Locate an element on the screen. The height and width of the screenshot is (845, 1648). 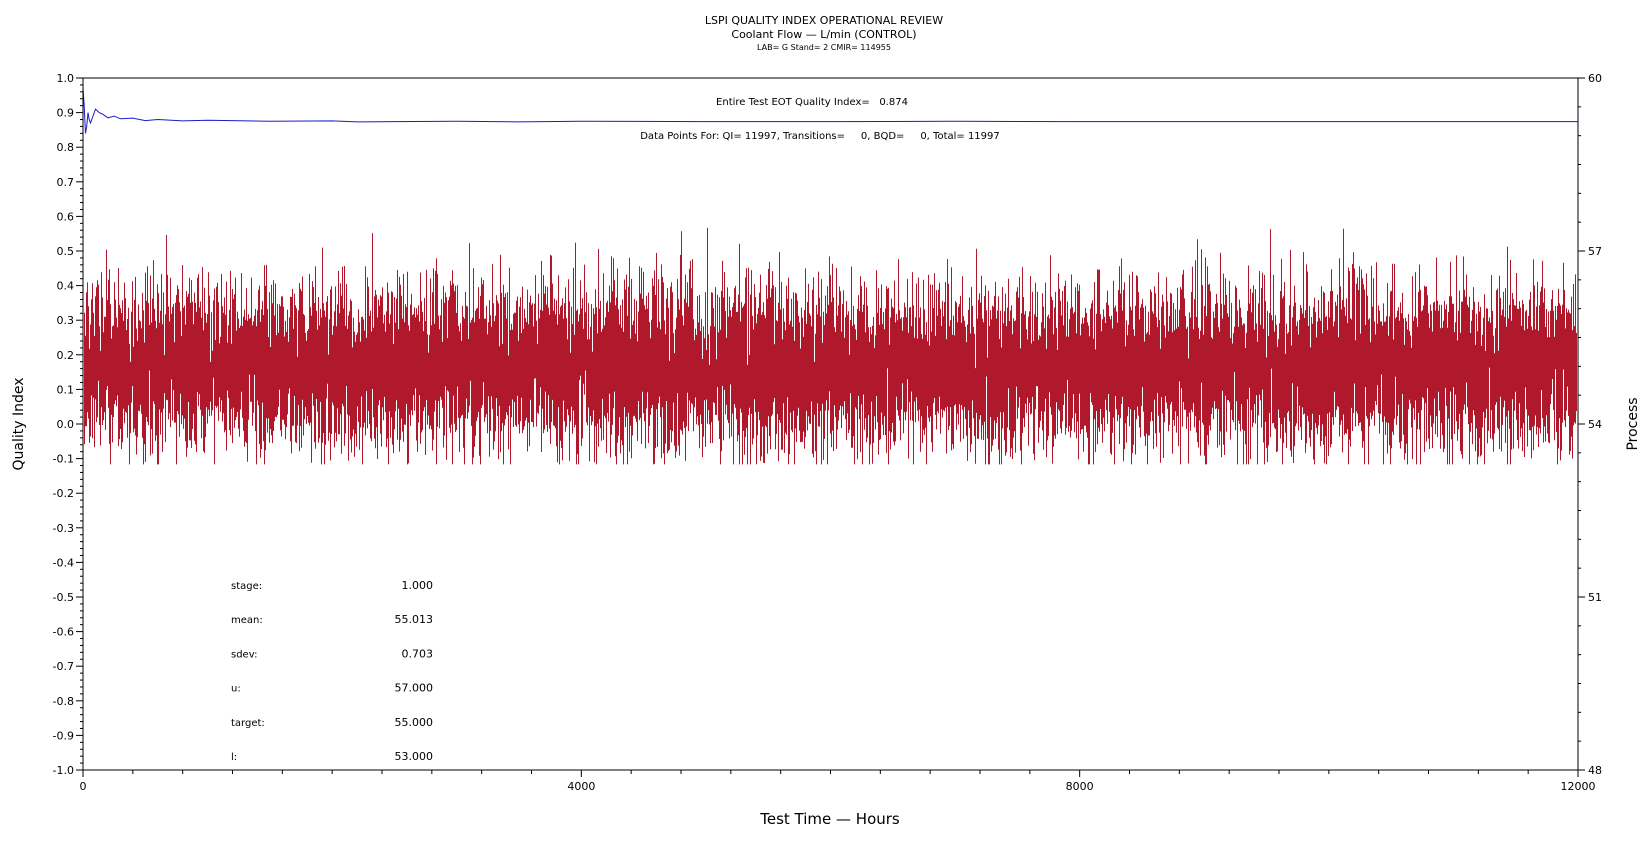
eot-quality-index-annotation: Entire Test EOT Quality Index= 0.874 is located at coordinates (812, 102).